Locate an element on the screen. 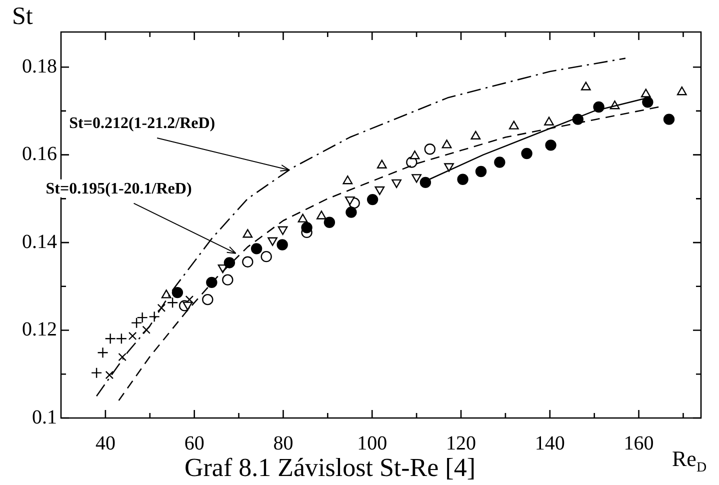 This screenshot has height=485, width=719. x-tick-label: 100 is located at coordinates (372, 443).